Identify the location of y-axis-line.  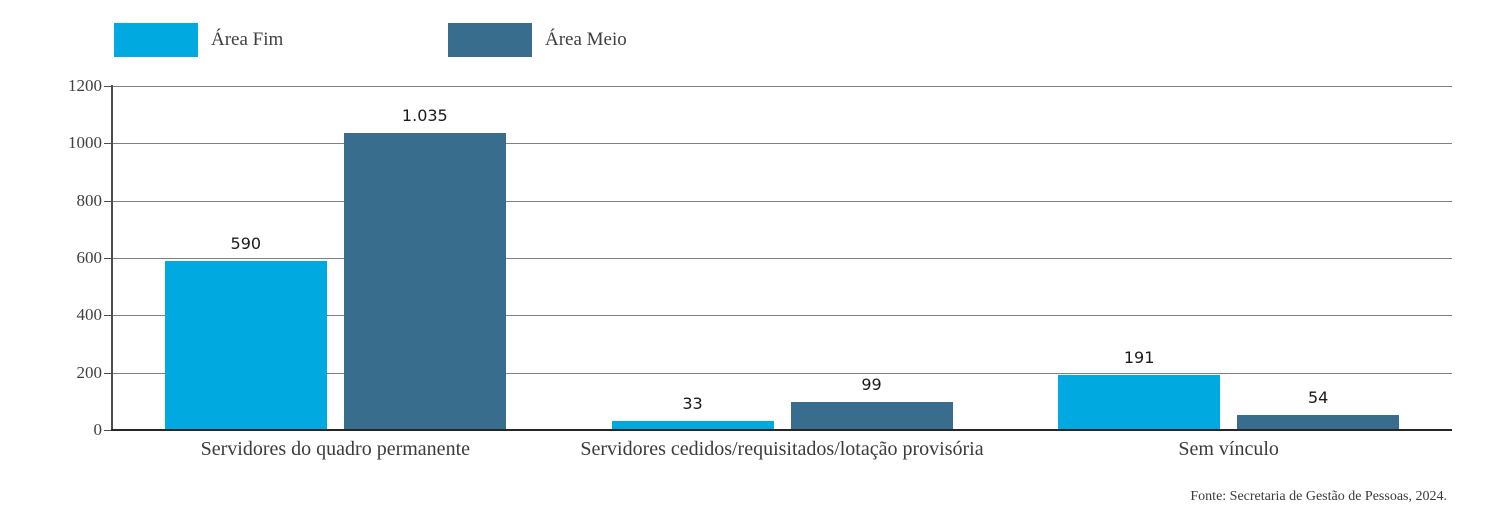
(112, 258).